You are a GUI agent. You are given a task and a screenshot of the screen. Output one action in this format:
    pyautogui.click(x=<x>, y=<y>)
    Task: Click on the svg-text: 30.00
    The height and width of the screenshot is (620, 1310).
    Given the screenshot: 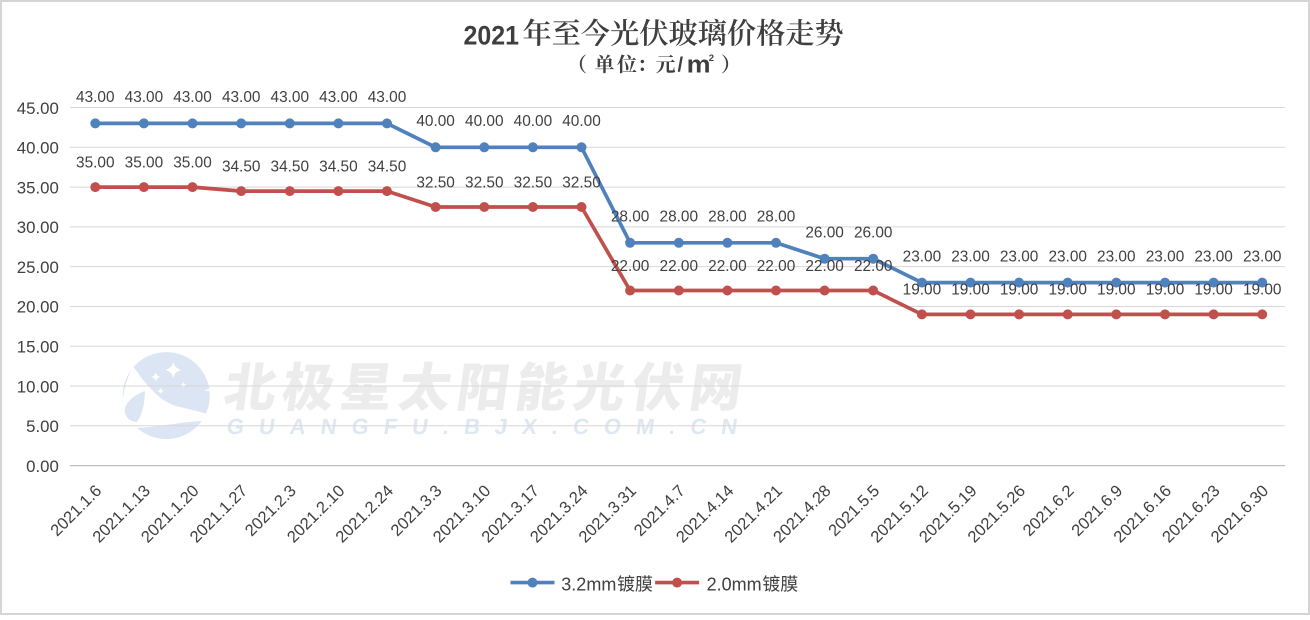 What is the action you would take?
    pyautogui.click(x=38, y=227)
    